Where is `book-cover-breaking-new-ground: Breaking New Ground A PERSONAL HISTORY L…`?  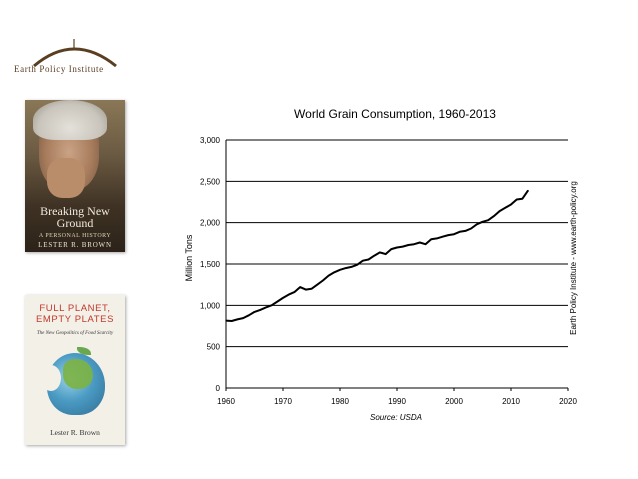 book-cover-breaking-new-ground: Breaking New Ground A PERSONAL HISTORY L… is located at coordinates (75, 176).